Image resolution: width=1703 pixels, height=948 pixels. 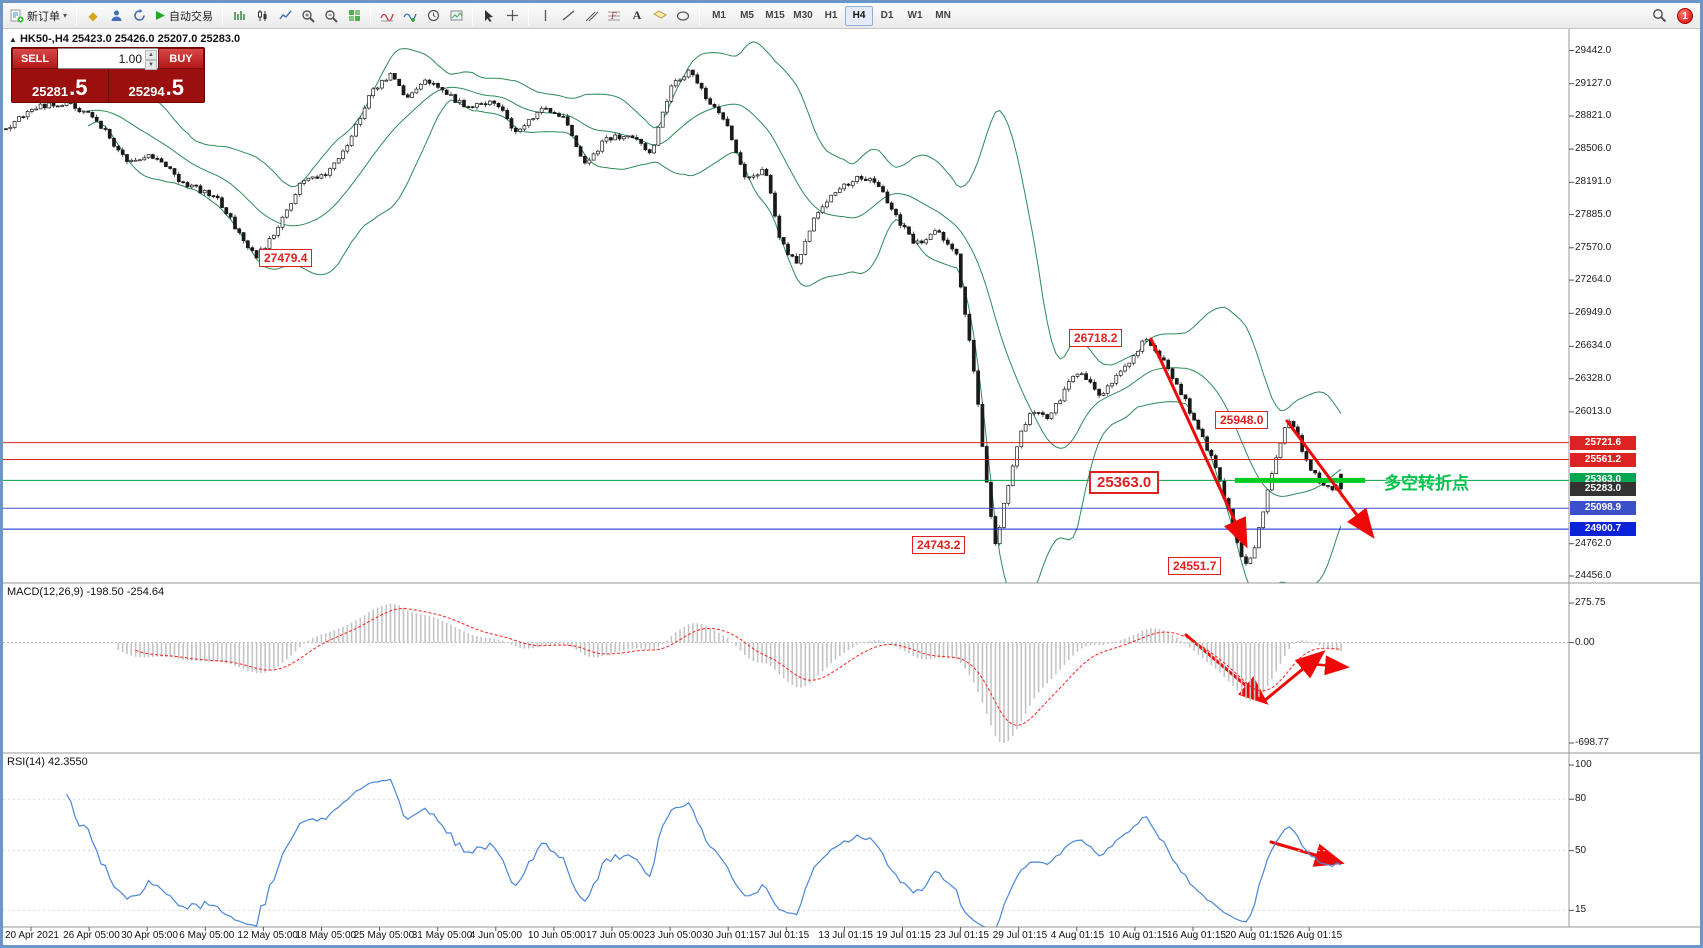 I want to click on price-axis-label: 26328.0, so click(x=1593, y=378).